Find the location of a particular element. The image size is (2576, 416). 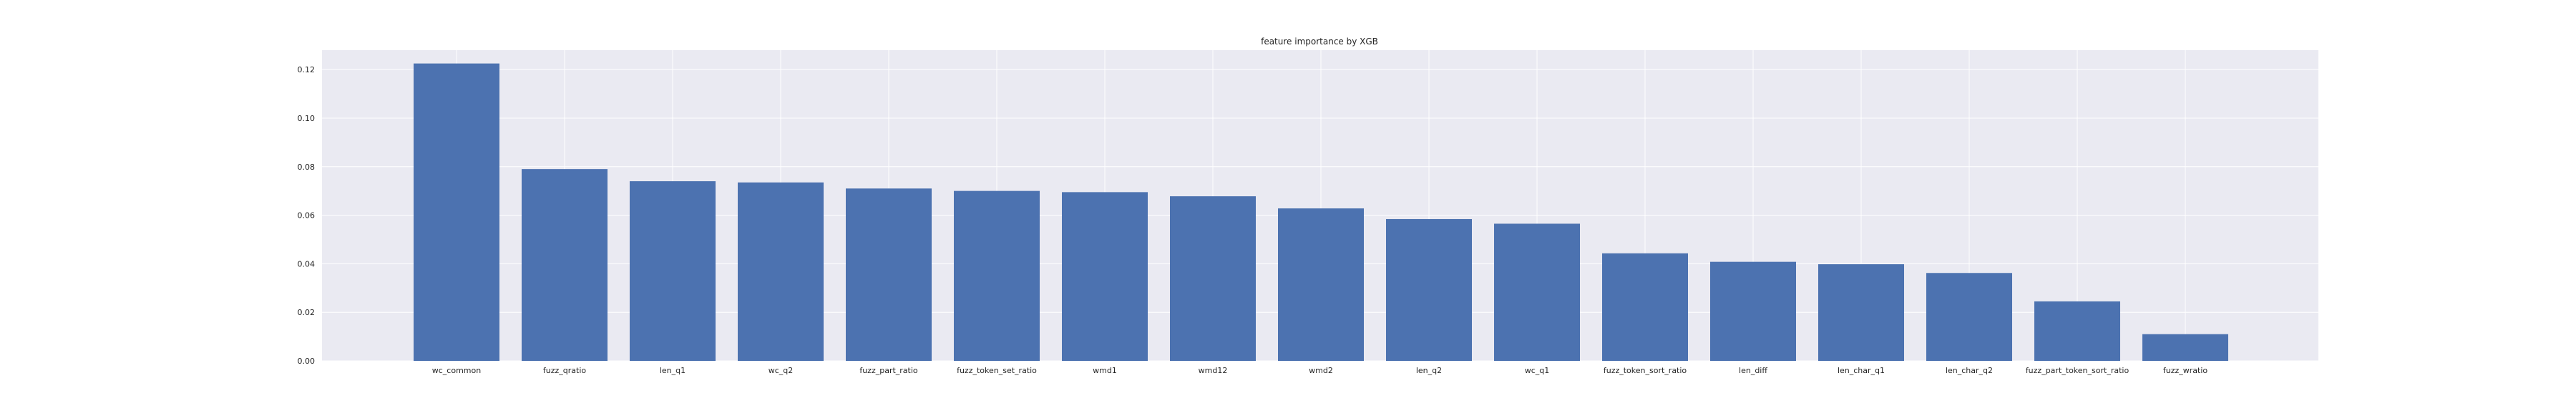

y-tick-label: 0.10 is located at coordinates (307, 118).